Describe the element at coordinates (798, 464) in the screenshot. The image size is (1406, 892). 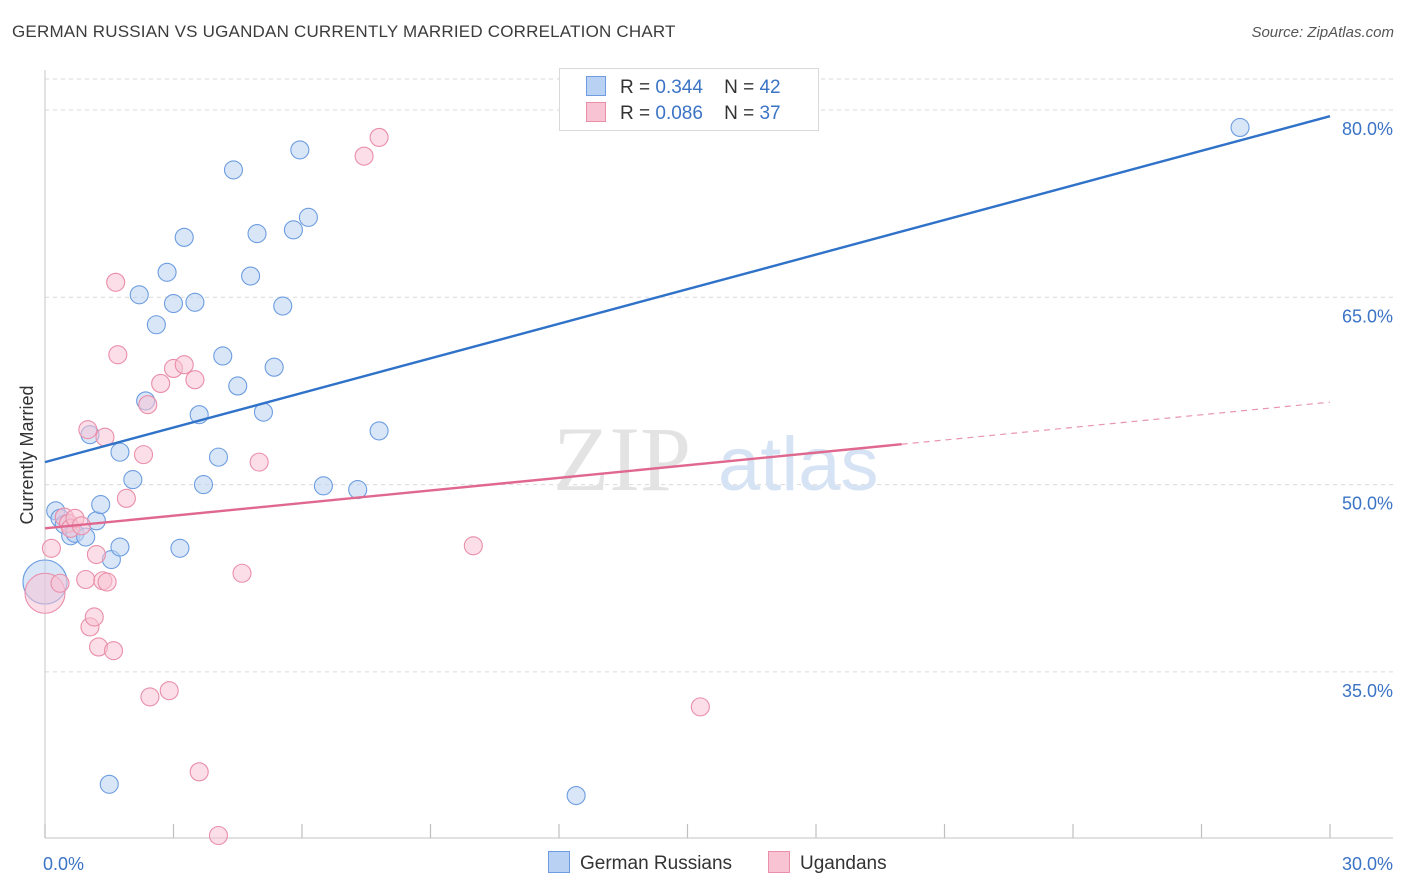
I see `watermark-atlas: atlas` at that location.